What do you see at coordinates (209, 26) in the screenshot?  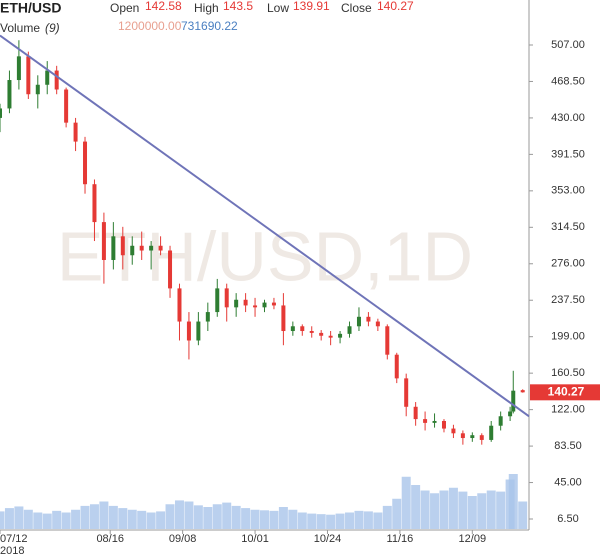 I see `volume-value: 731690.22` at bounding box center [209, 26].